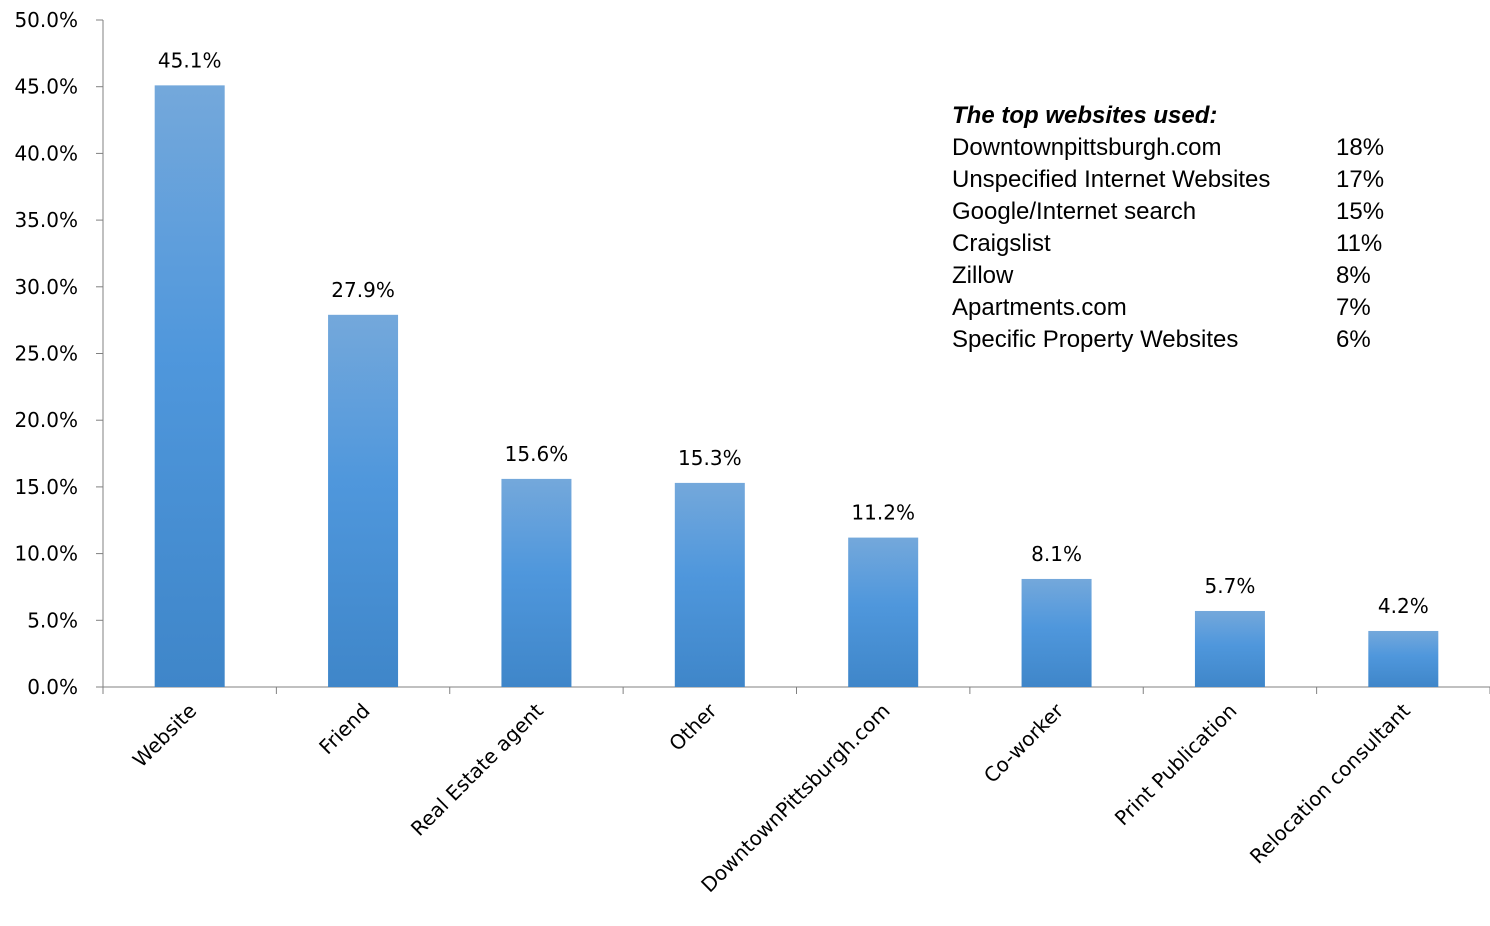  Describe the element at coordinates (46, 420) in the screenshot. I see `y-tick-label: 20.0%` at that location.